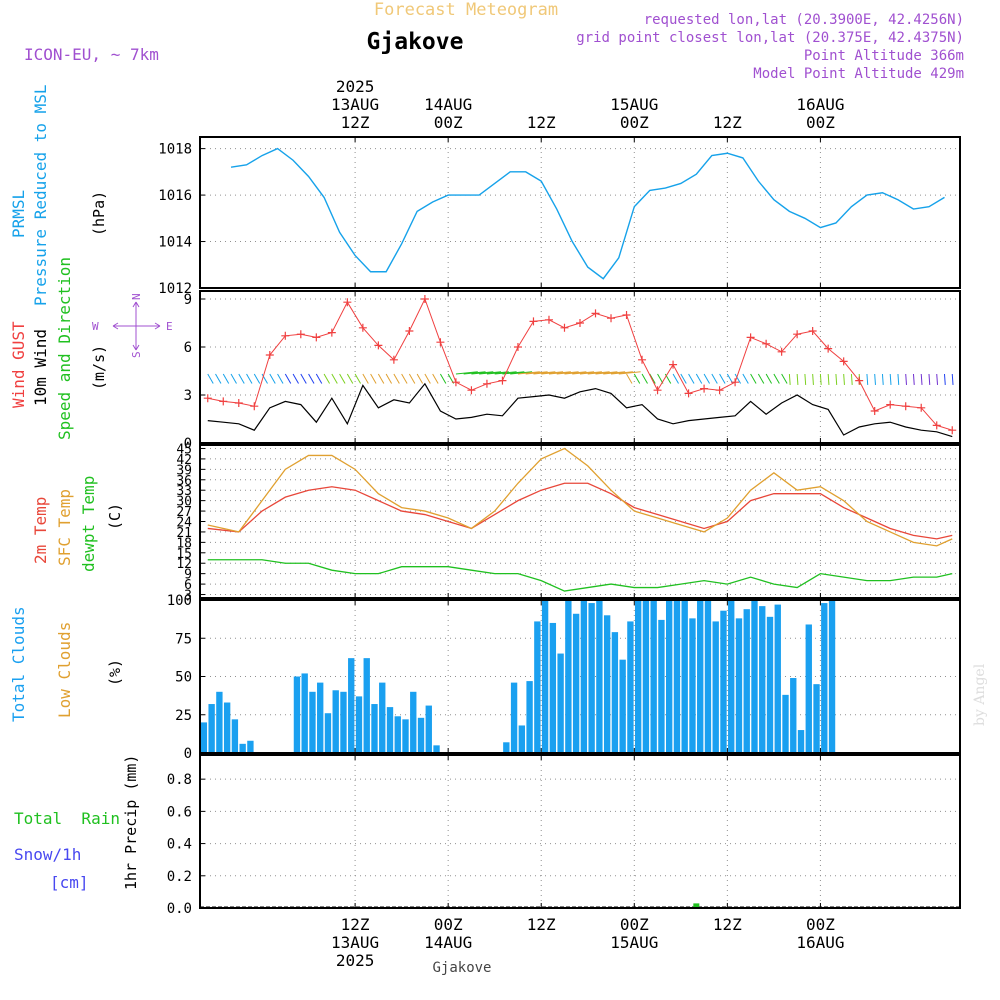 Image resolution: width=1000 pixels, height=1000 pixels. Describe the element at coordinates (88, 524) in the screenshot. I see `label-temp-dewpt: dewpt Temp` at that location.